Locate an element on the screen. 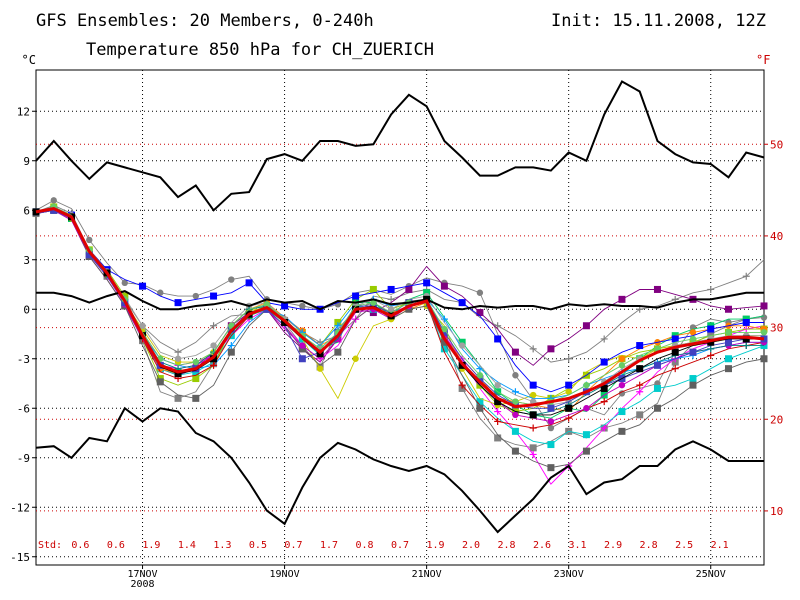 Image resolution: width=800 pixels, height=600 pixels. f-tick-label: 10 is located at coordinates (776, 511).